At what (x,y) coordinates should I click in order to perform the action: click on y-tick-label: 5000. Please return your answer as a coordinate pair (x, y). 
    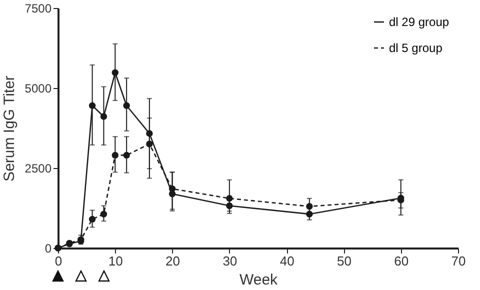
    Looking at the image, I should click on (38, 89).